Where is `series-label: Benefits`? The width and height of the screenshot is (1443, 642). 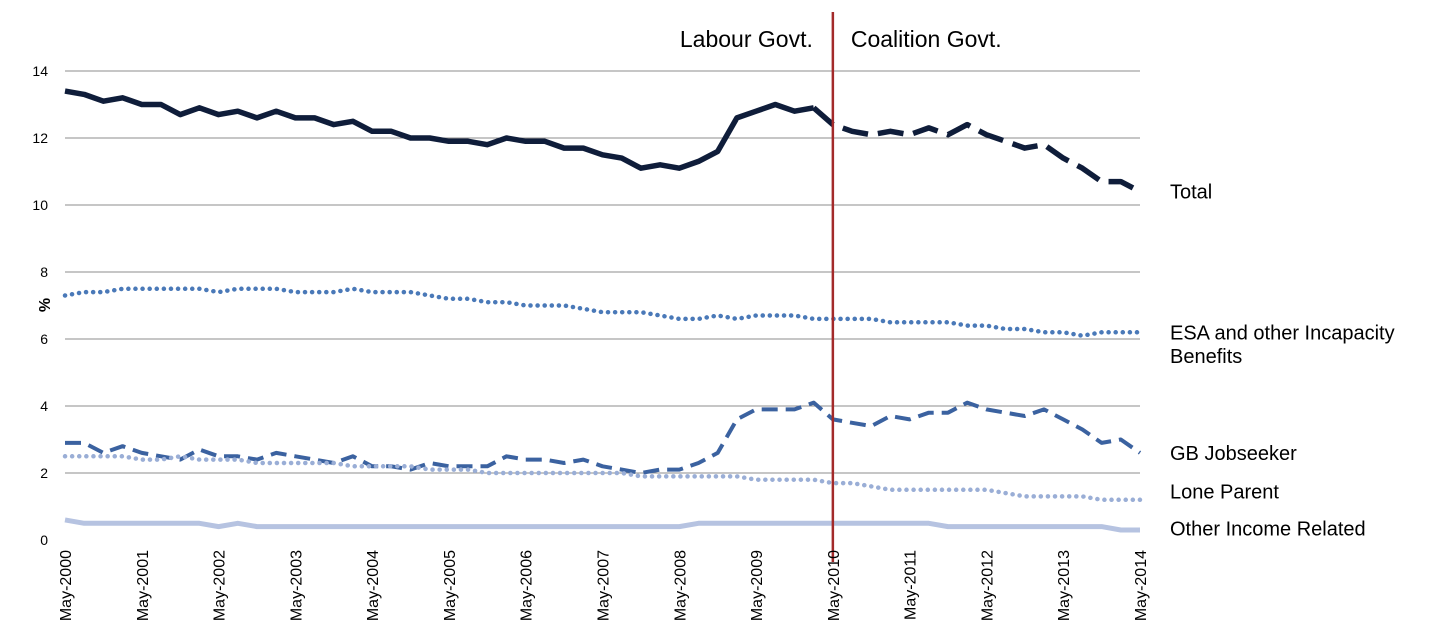 series-label: Benefits is located at coordinates (1206, 357).